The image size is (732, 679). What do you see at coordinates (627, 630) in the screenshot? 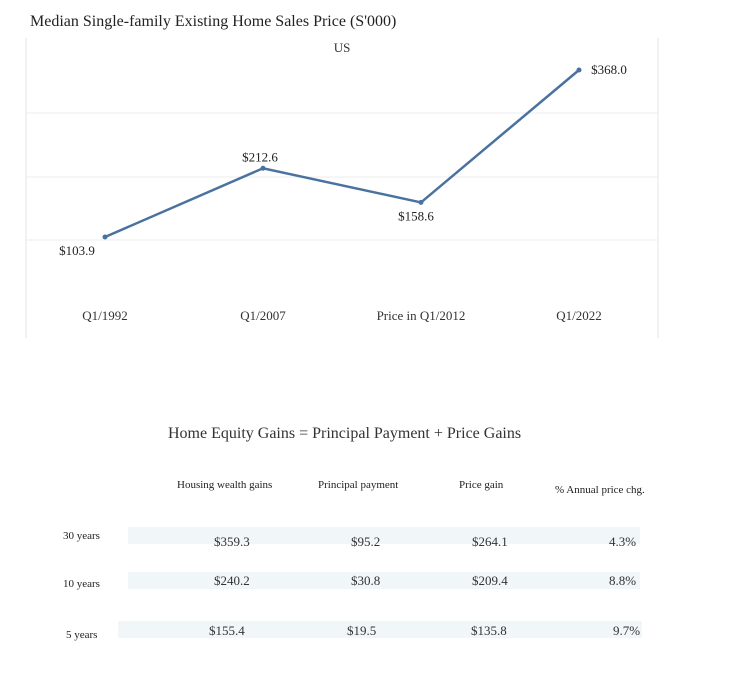
I see `cell-annual-chg-5: 9.7%` at bounding box center [627, 630].